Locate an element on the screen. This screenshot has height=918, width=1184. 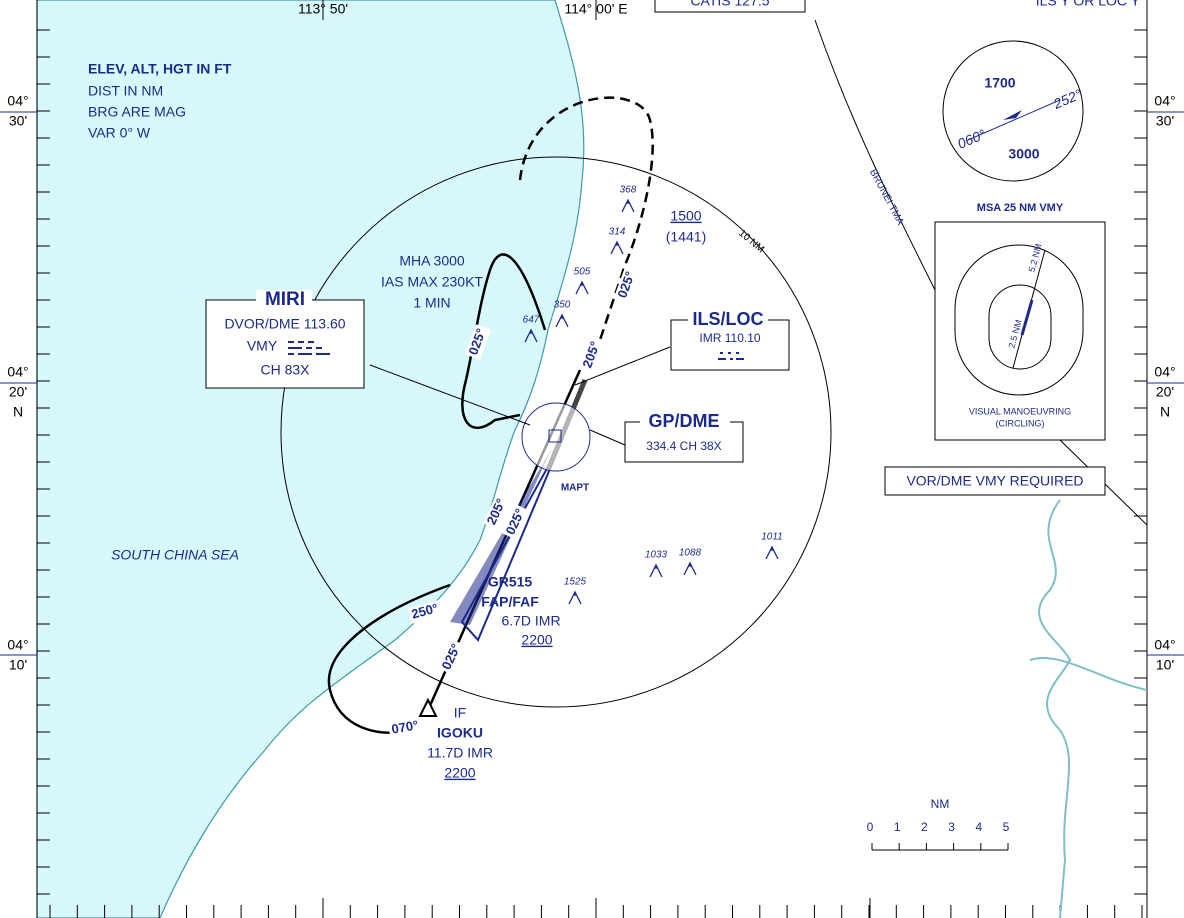
holding-text: IAS MAX 230KT is located at coordinates (432, 282).